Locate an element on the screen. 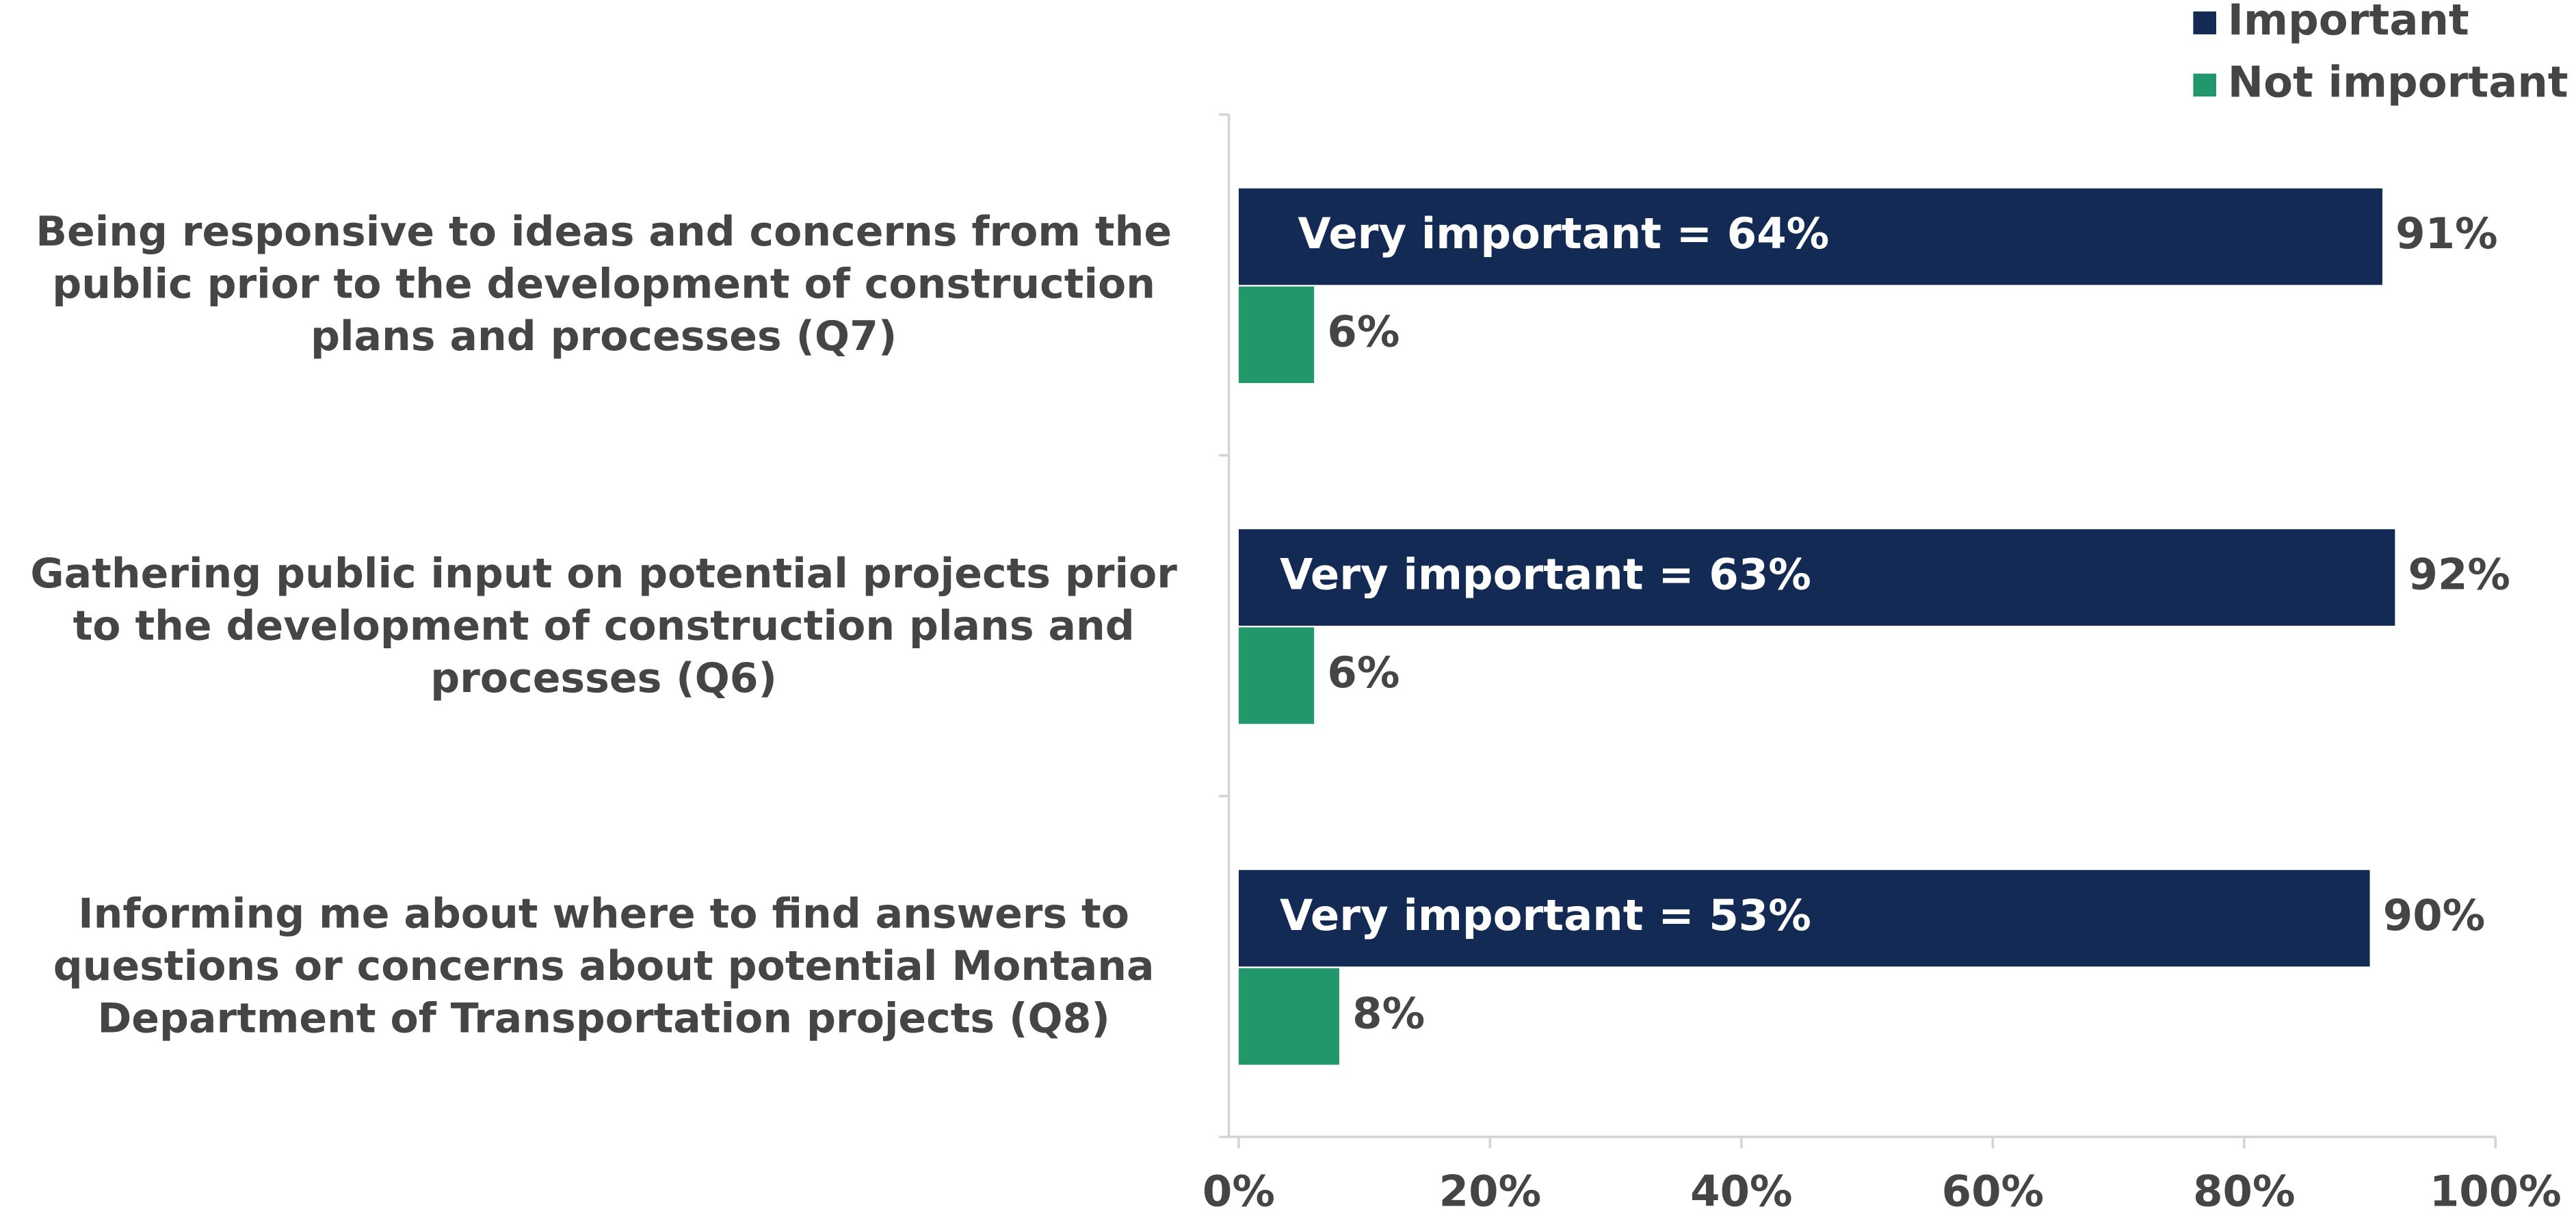 This screenshot has width=2576, height=1222. legend-label: Important is located at coordinates (2348, 22).